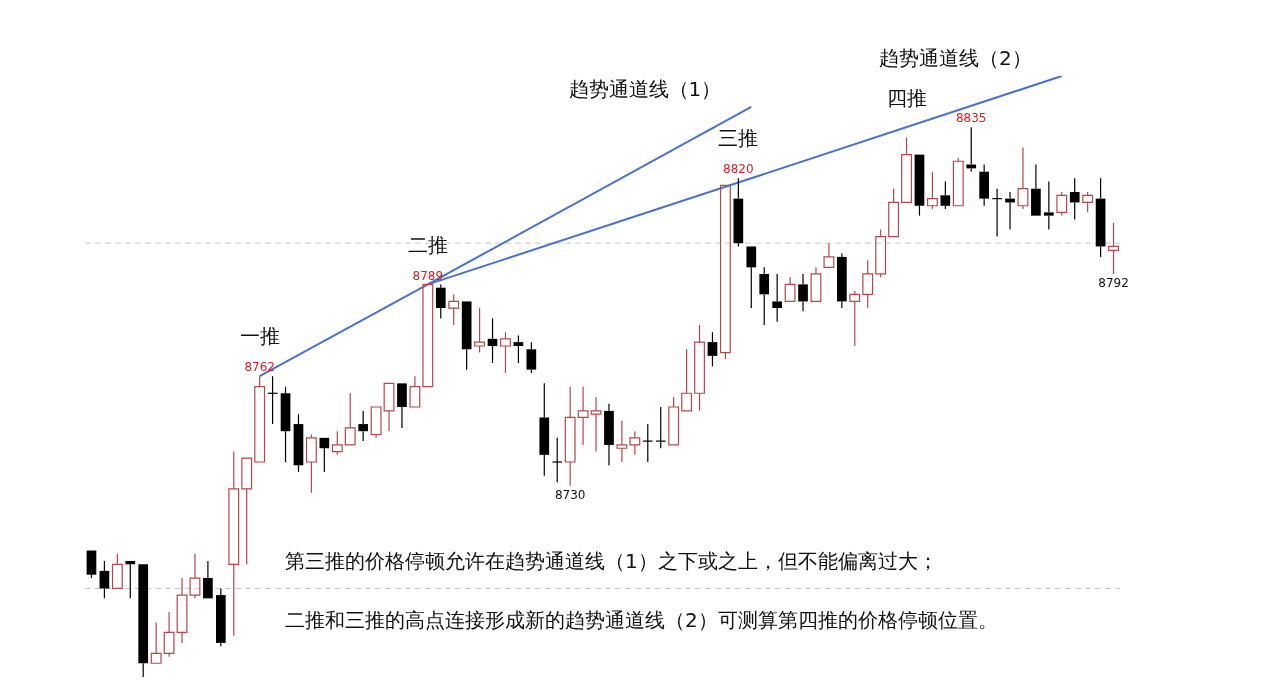 Image resolution: width=1280 pixels, height=700 pixels. What do you see at coordinates (738, 169) in the screenshot?
I see `annotation: 8820` at bounding box center [738, 169].